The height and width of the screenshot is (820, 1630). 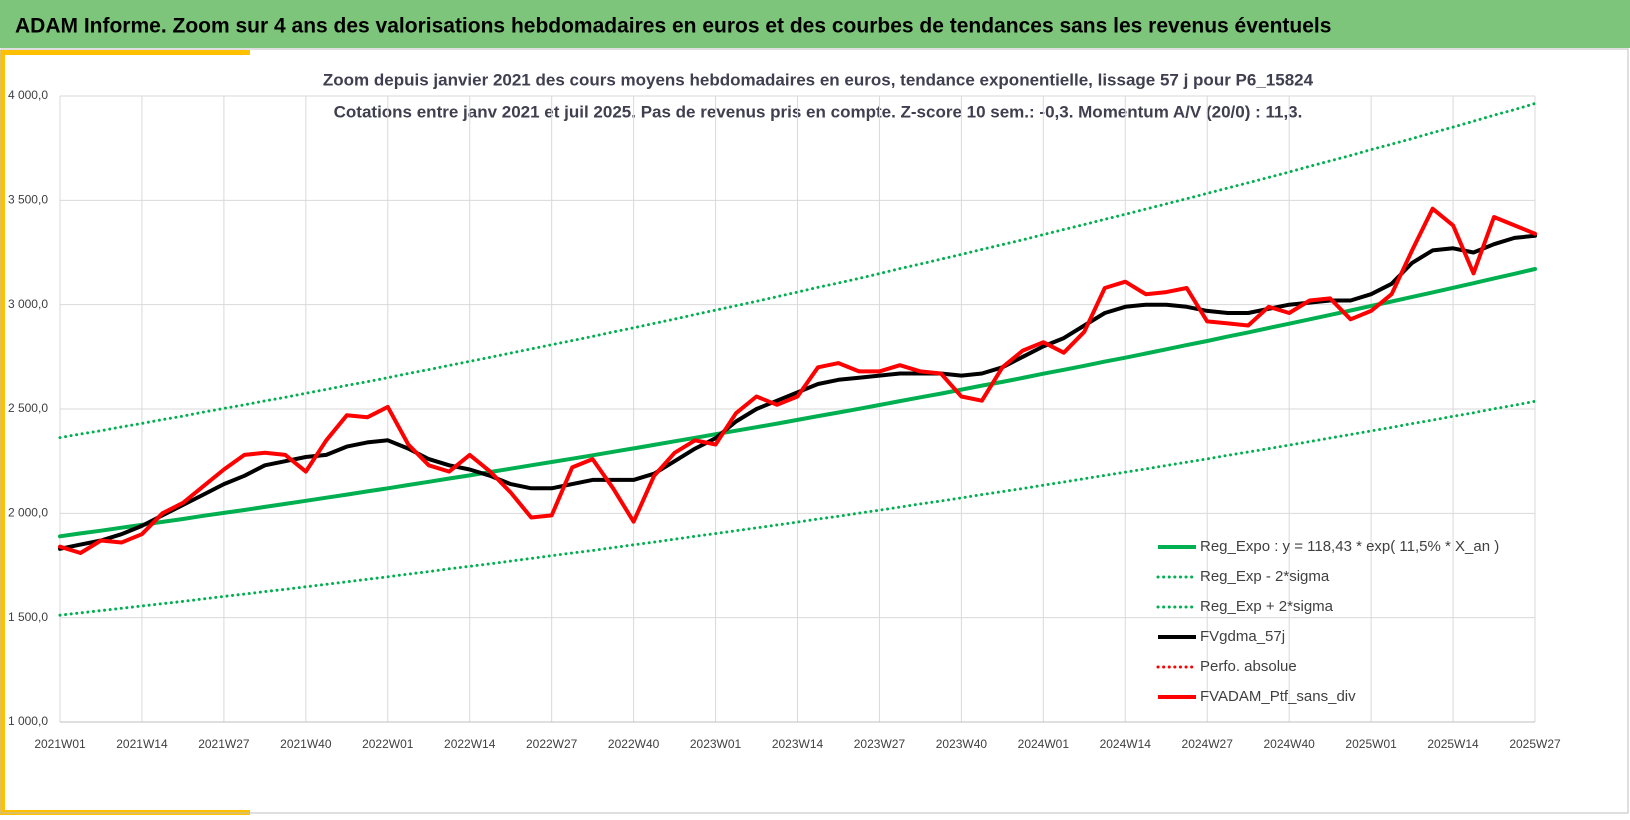 What do you see at coordinates (1265, 576) in the screenshot?
I see `legend-label: Reg_Exp - 2*sigma` at bounding box center [1265, 576].